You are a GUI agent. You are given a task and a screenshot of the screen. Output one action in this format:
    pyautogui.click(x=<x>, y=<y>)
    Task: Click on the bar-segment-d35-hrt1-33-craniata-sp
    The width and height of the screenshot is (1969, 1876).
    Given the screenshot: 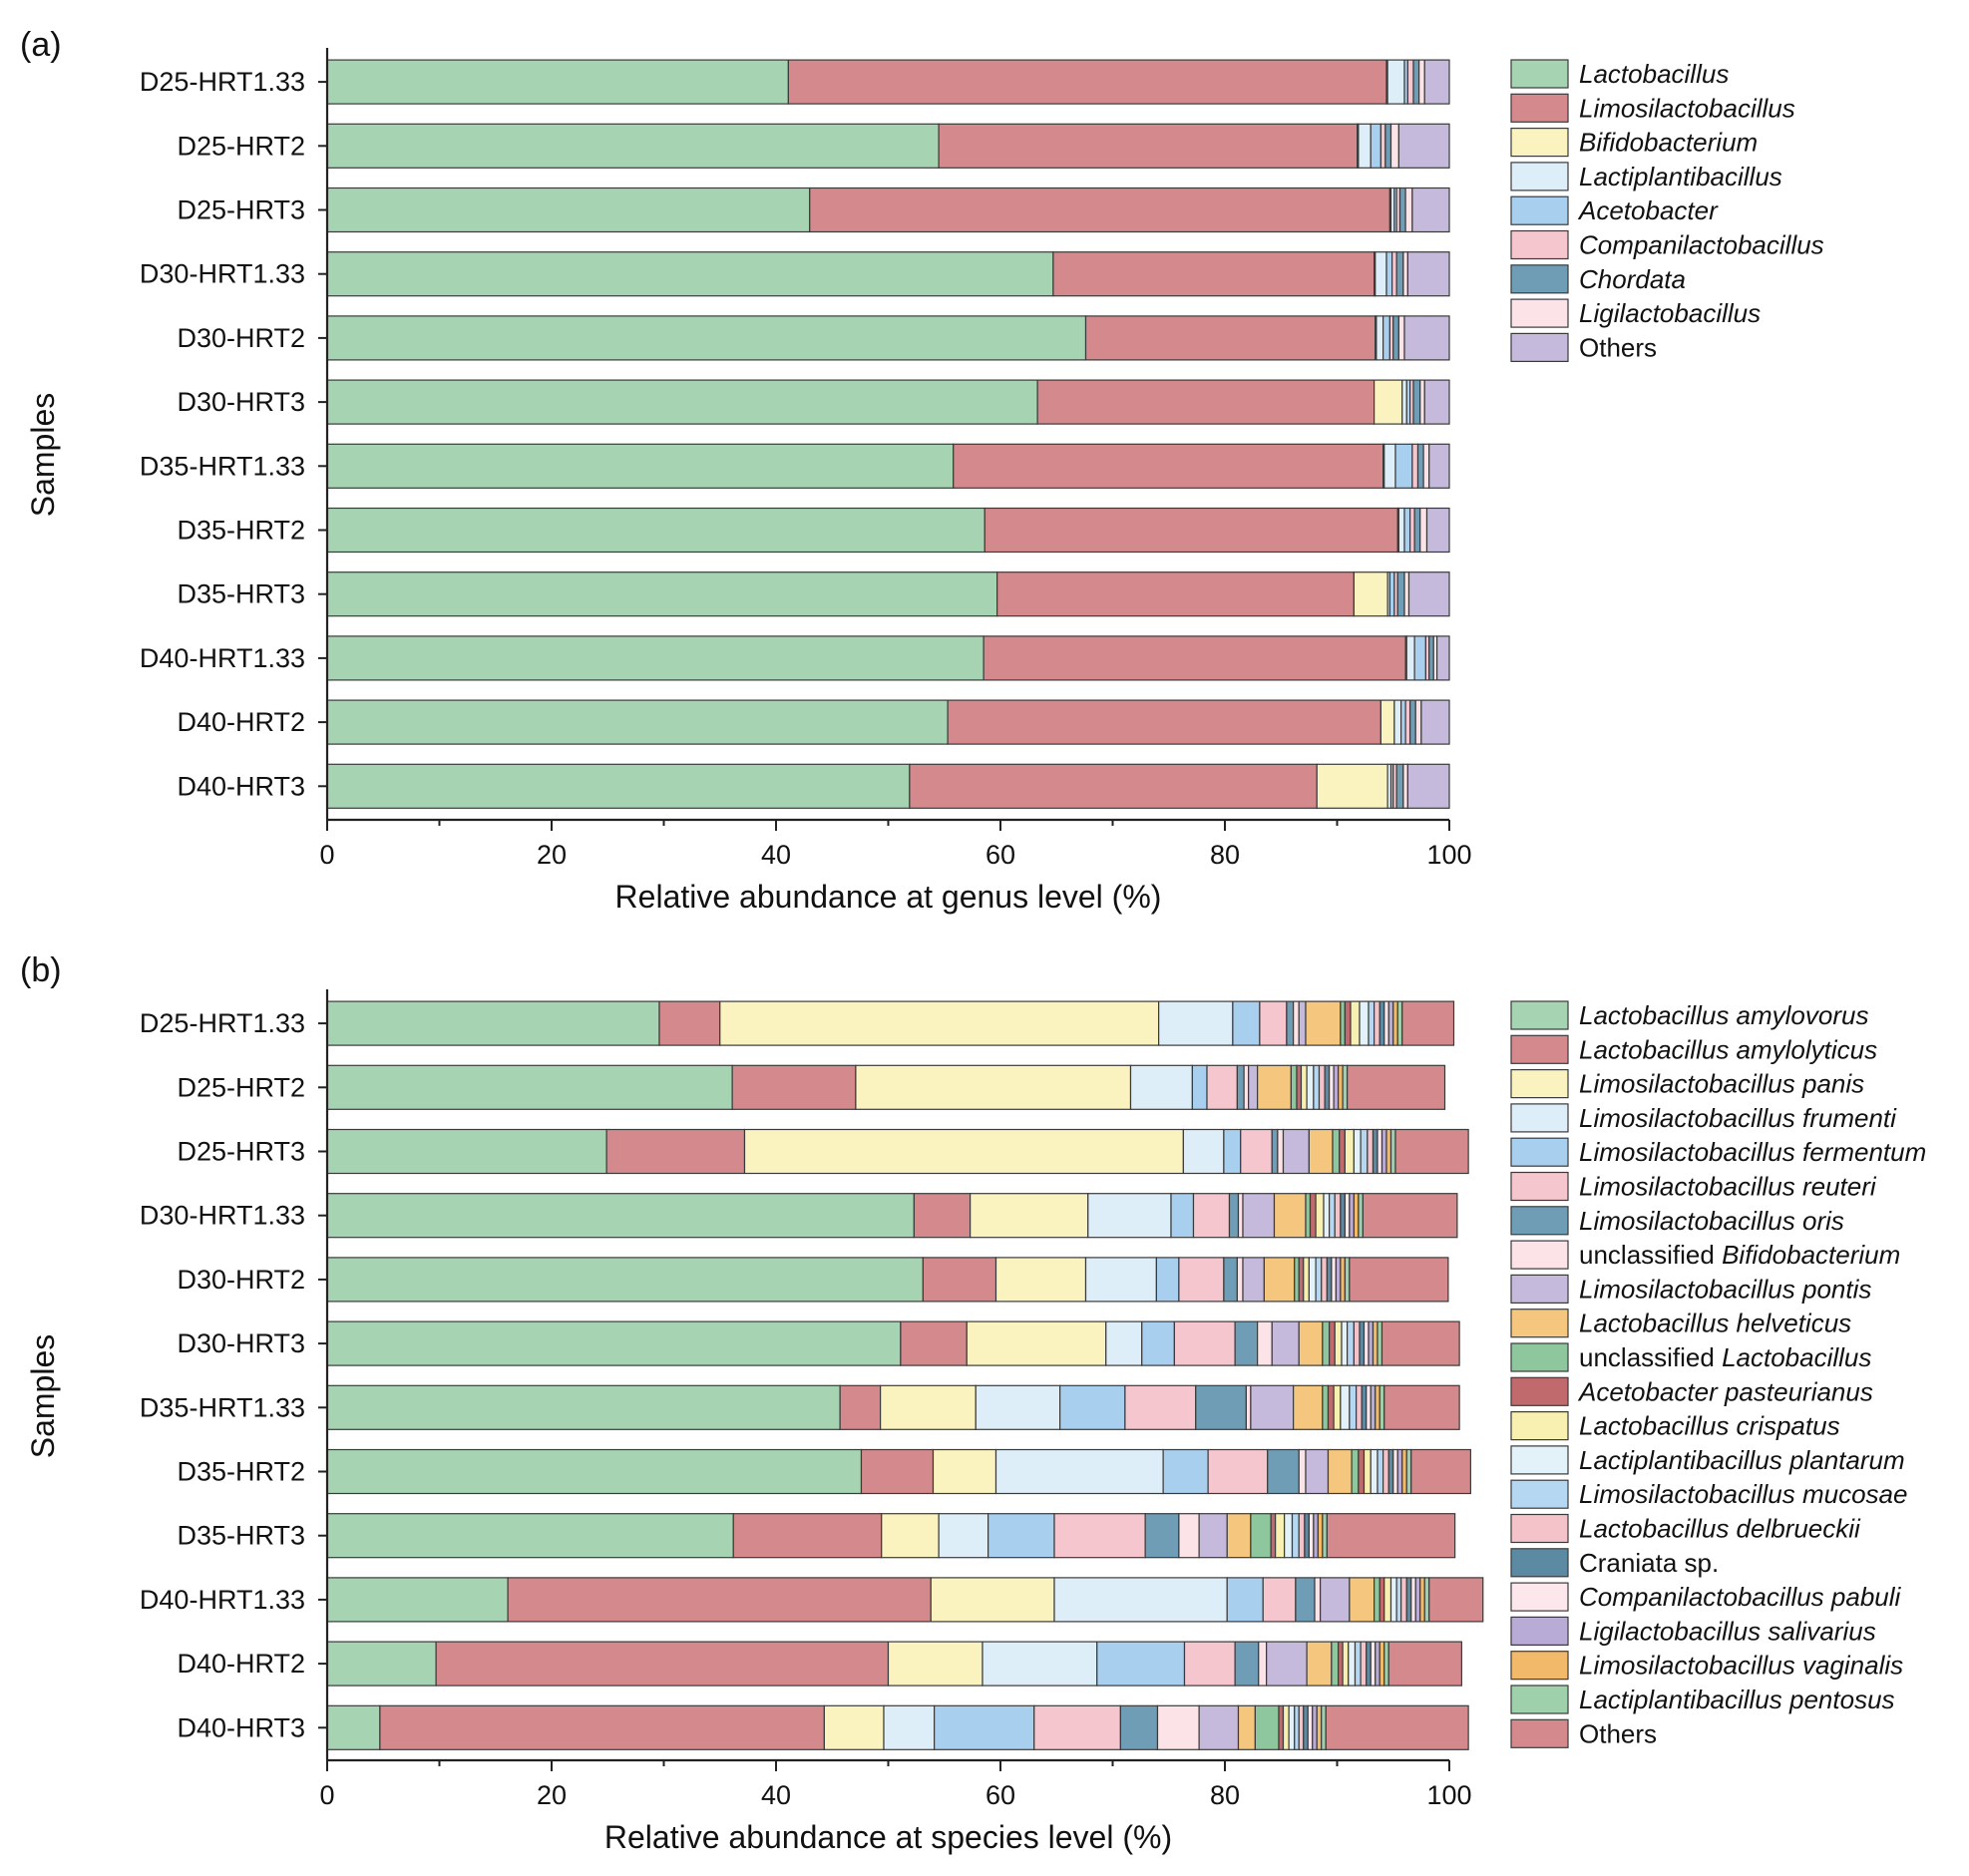 What is the action you would take?
    pyautogui.click(x=1364, y=1407)
    